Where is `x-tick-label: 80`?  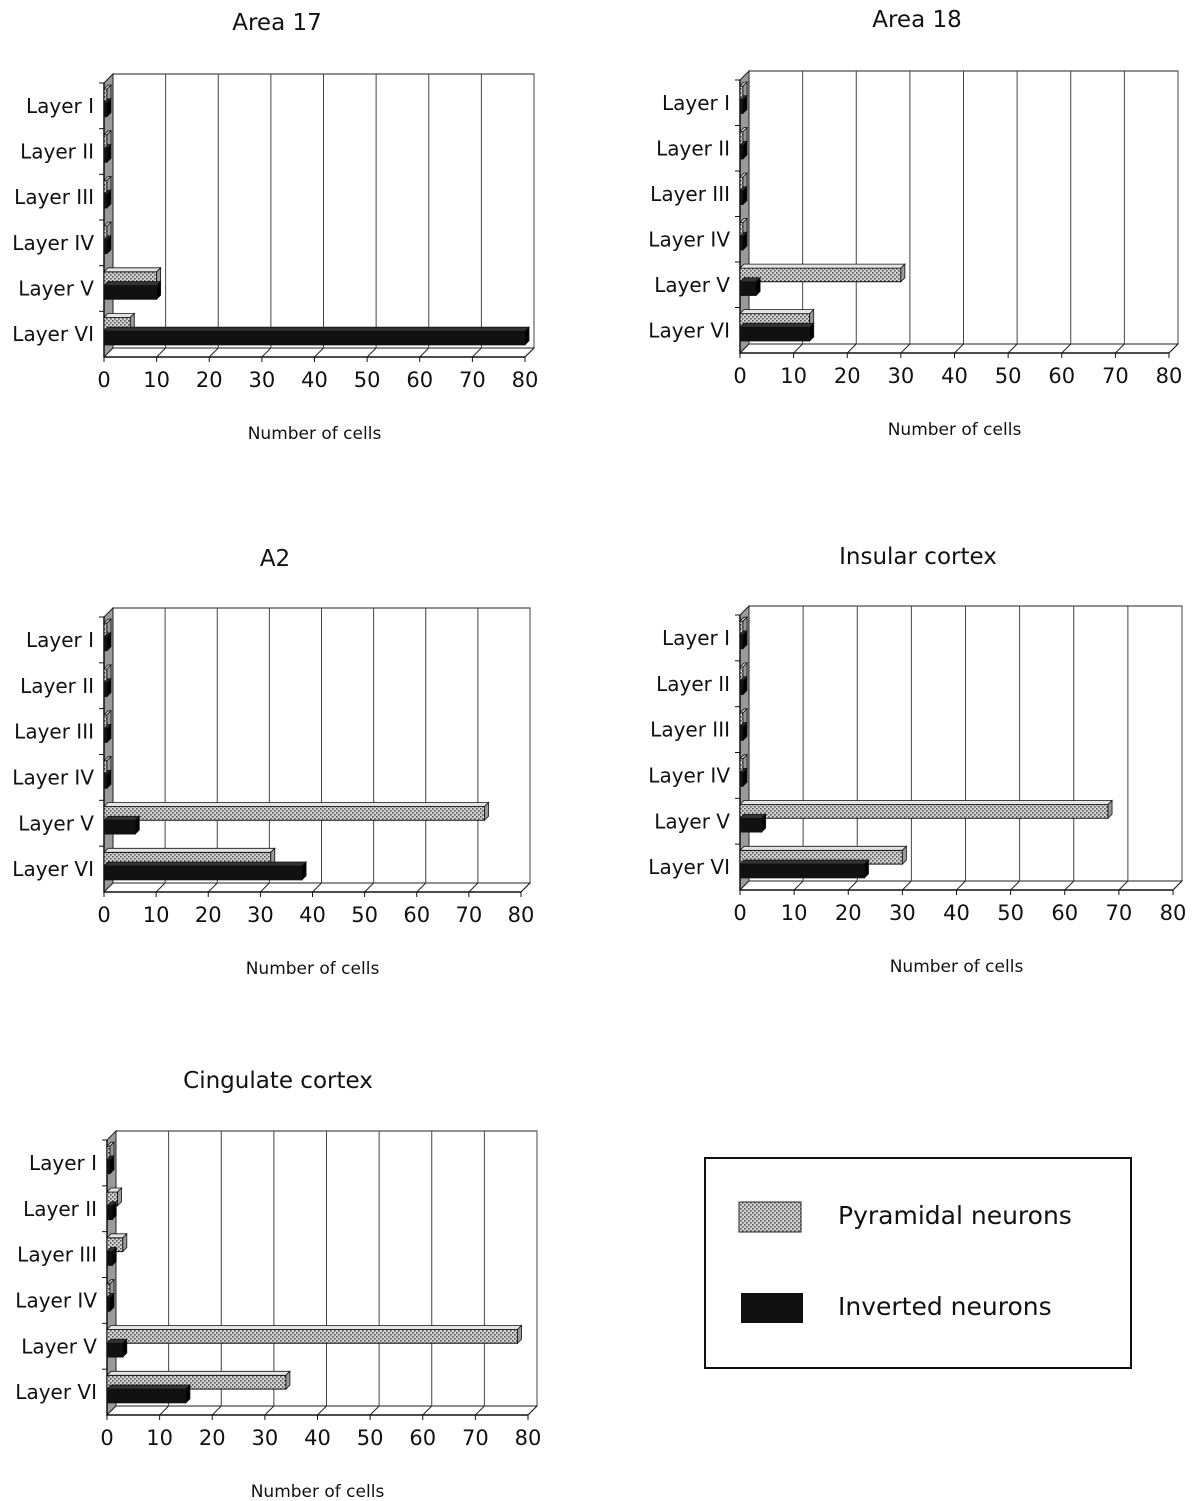
x-tick-label: 80 is located at coordinates (528, 1438).